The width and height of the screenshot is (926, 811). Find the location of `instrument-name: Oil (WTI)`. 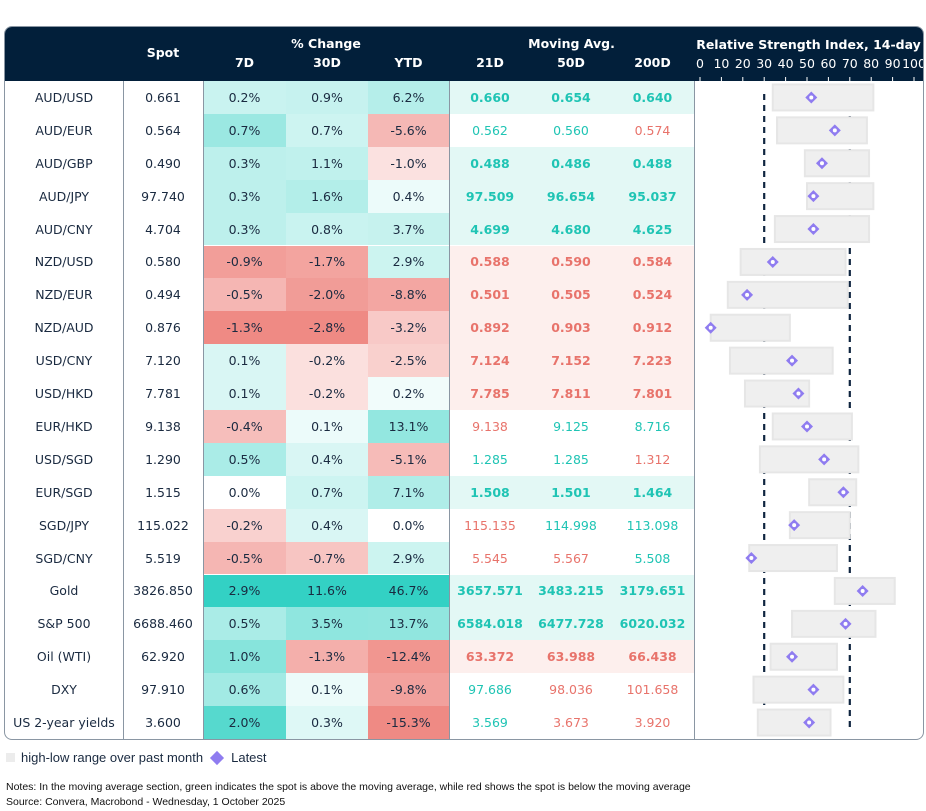

instrument-name: Oil (WTI) is located at coordinates (64, 657).